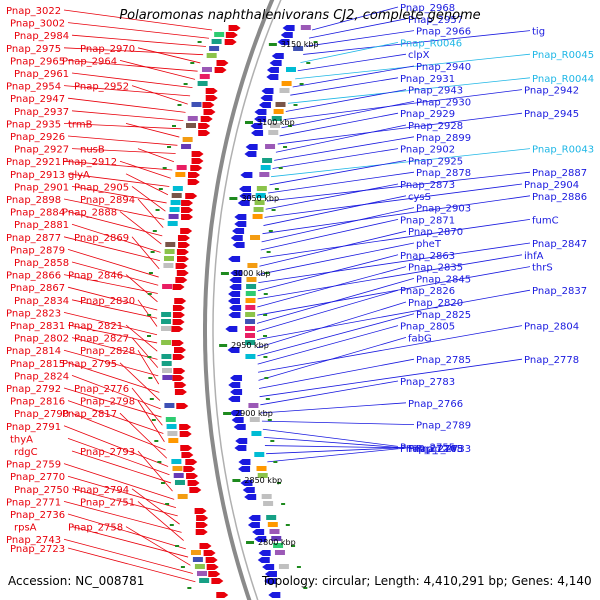  Describe the element at coordinates (107, 49) in the screenshot. I see `left-gene-label: Pnap_2970` at that location.